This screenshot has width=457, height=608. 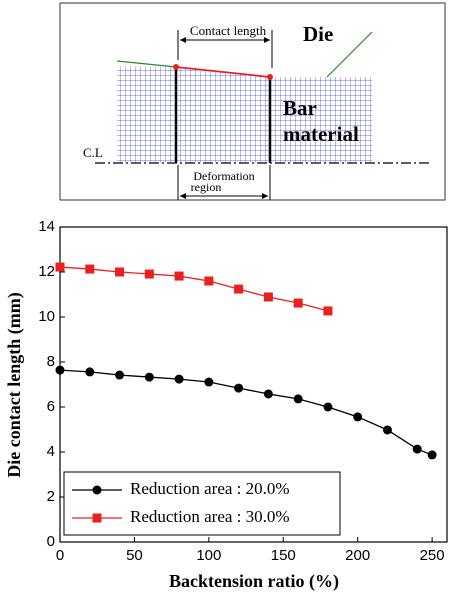 I want to click on x-tick-label: 250, so click(x=432, y=555).